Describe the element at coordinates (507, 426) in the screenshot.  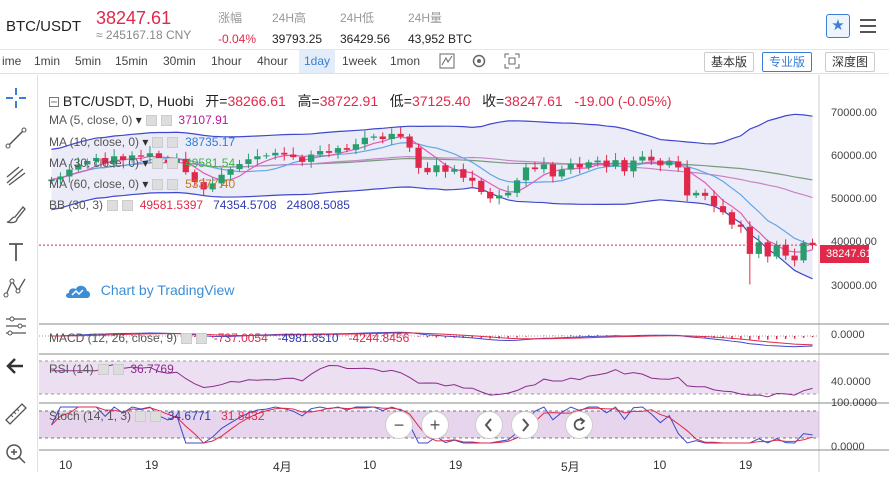
I see `zoom-controls: − +` at that location.